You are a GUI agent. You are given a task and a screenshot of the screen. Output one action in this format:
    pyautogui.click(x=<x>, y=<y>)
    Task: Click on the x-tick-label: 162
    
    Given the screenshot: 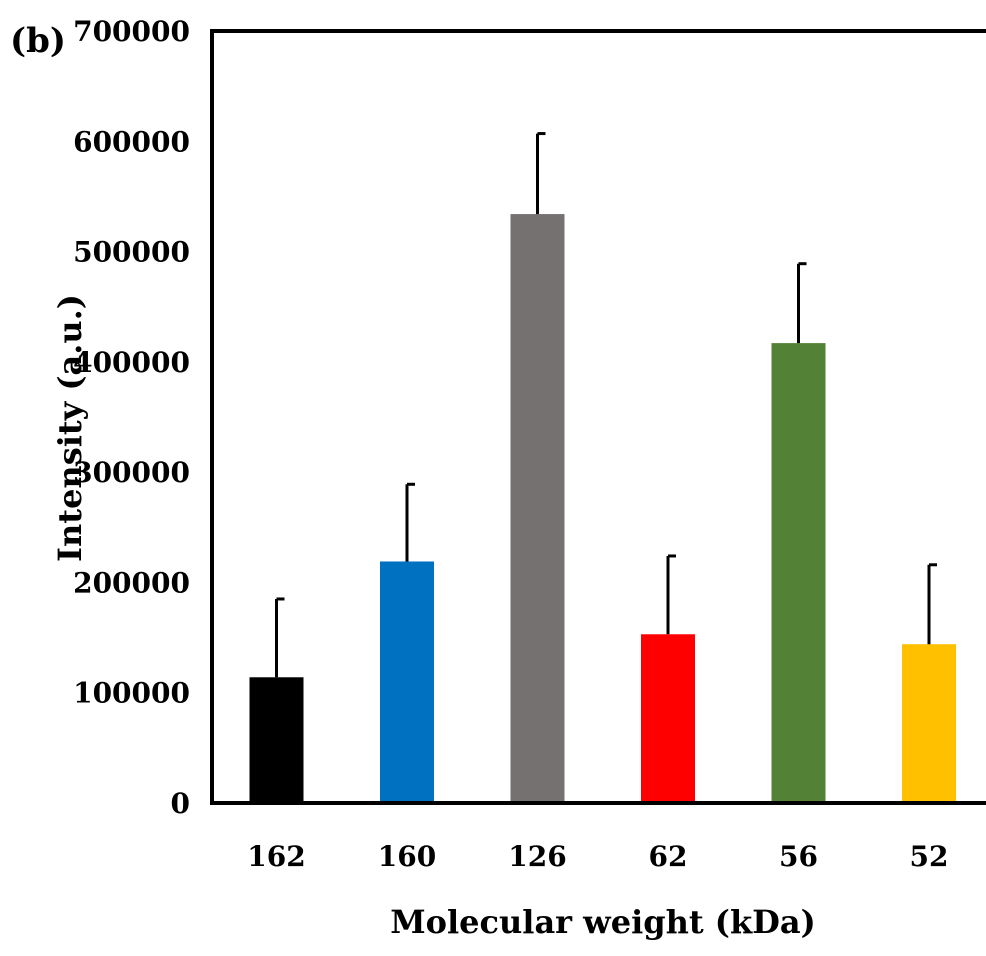 What is the action you would take?
    pyautogui.click(x=276, y=856)
    